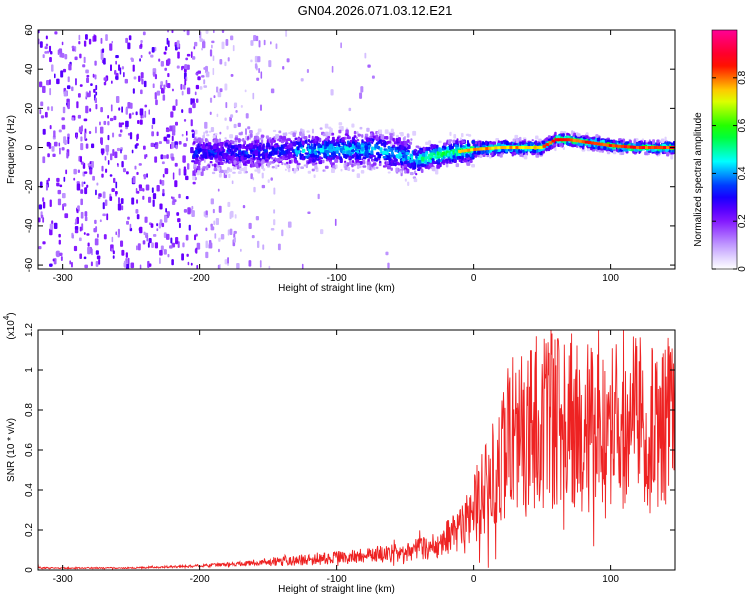  What do you see at coordinates (742, 77) in the screenshot?
I see `colorbar-tick-label: 0.8` at bounding box center [742, 77].